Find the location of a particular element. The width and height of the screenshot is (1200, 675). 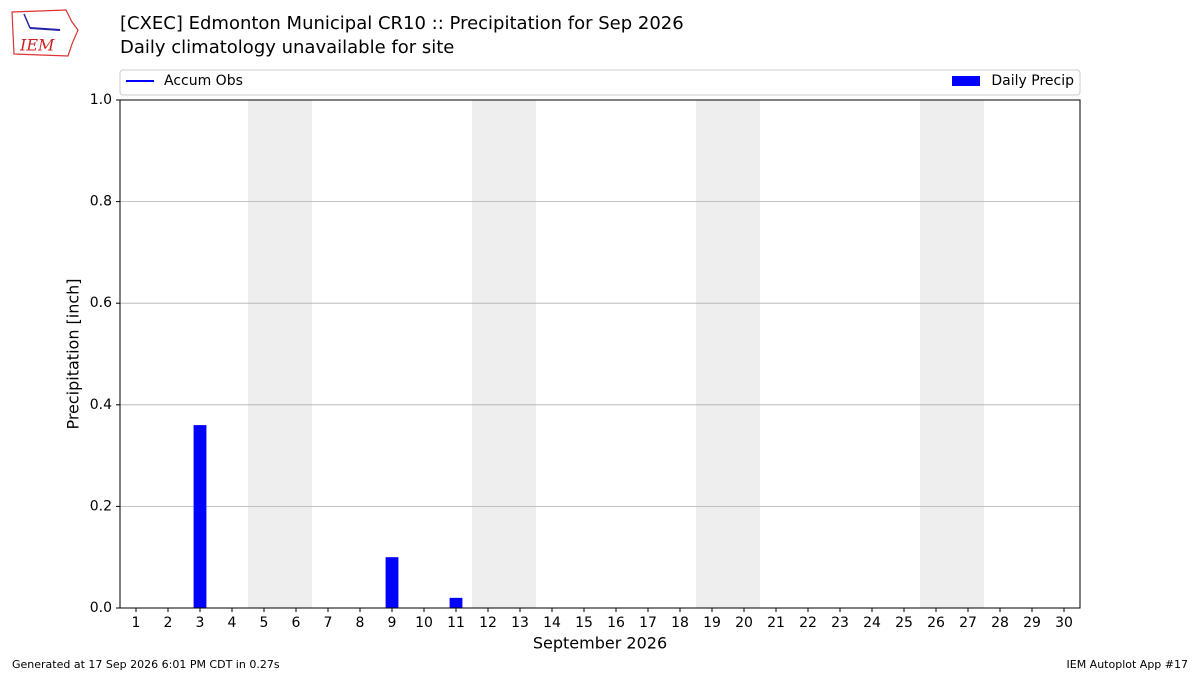

x-tick-label: 27 is located at coordinates (968, 623).